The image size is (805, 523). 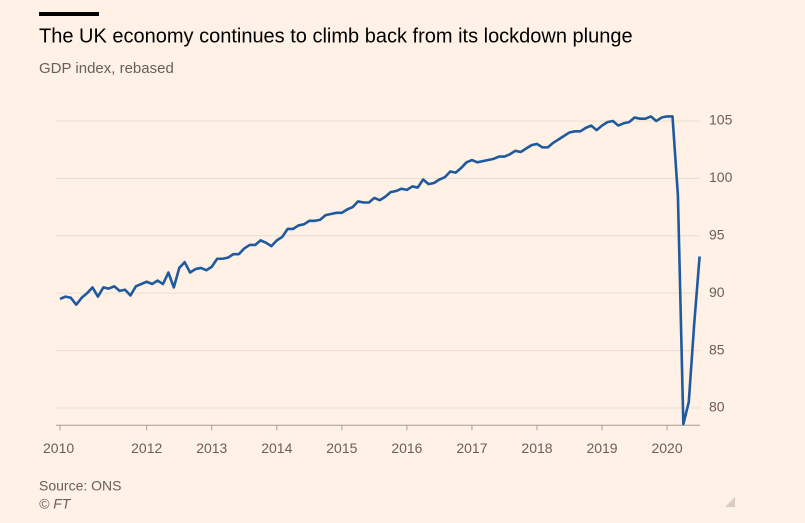 I want to click on x-tick-label: 2019, so click(x=601, y=448).